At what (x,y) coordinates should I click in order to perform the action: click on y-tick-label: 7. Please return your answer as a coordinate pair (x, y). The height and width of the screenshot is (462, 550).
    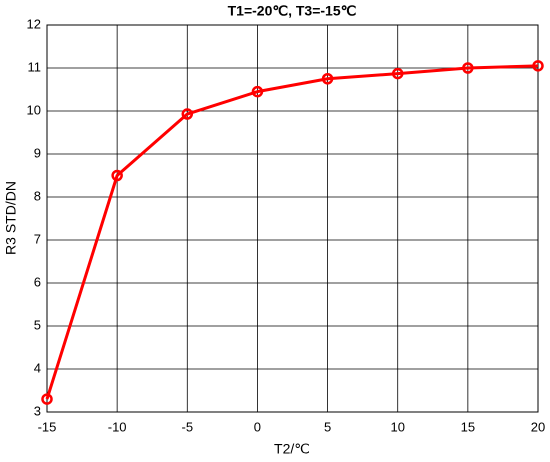
    Looking at the image, I should click on (37, 238).